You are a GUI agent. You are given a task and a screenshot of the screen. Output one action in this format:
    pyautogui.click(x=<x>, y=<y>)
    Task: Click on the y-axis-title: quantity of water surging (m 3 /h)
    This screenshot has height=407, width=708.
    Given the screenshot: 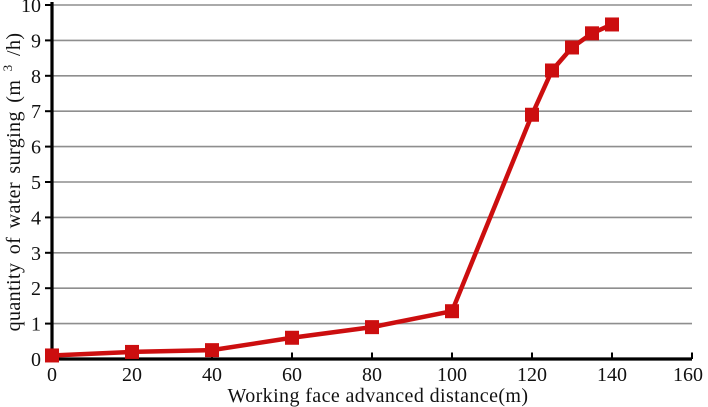 What is the action you would take?
    pyautogui.click(x=12, y=182)
    